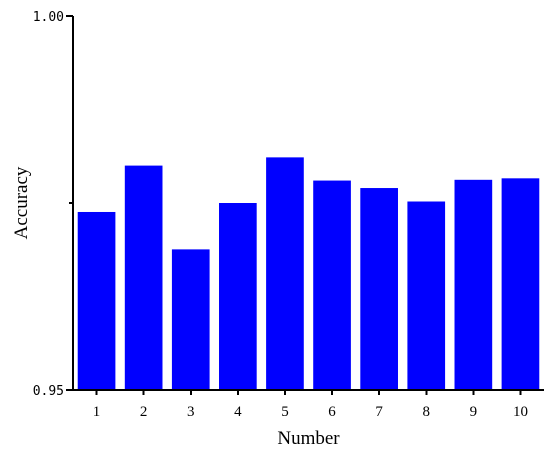 The height and width of the screenshot is (456, 550). Describe the element at coordinates (97, 412) in the screenshot. I see `x-tick-label: 1` at that location.